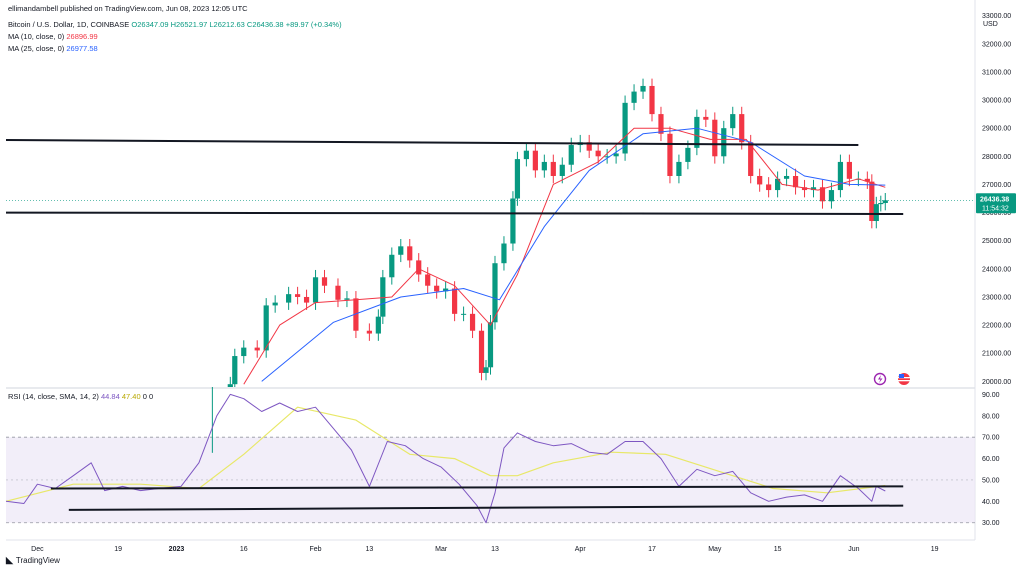  What do you see at coordinates (996, 382) in the screenshot?
I see `price-tick-label: 20000.00` at bounding box center [996, 382].